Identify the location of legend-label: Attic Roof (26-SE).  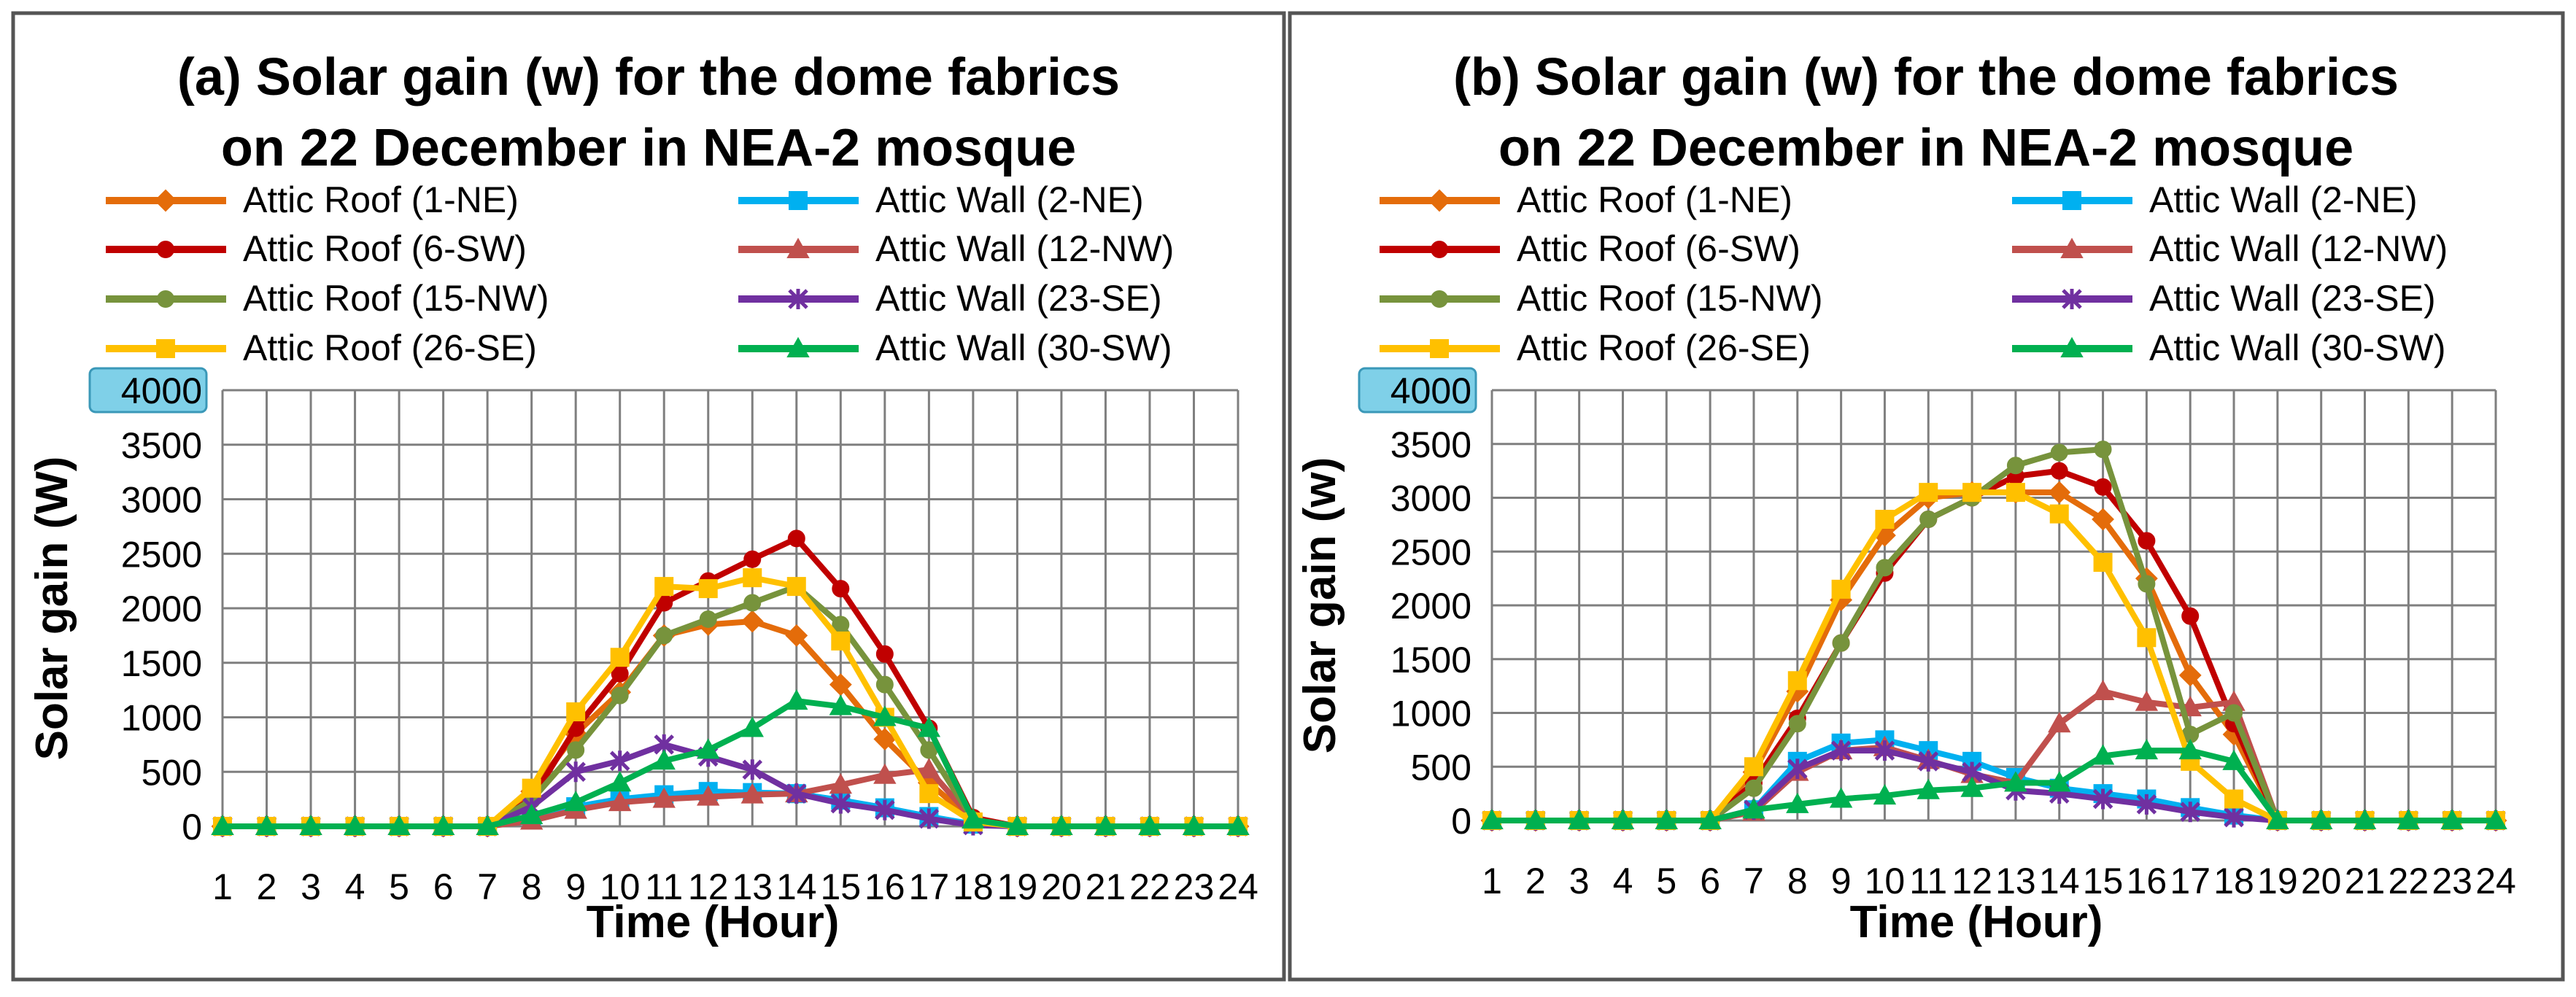
(1664, 347).